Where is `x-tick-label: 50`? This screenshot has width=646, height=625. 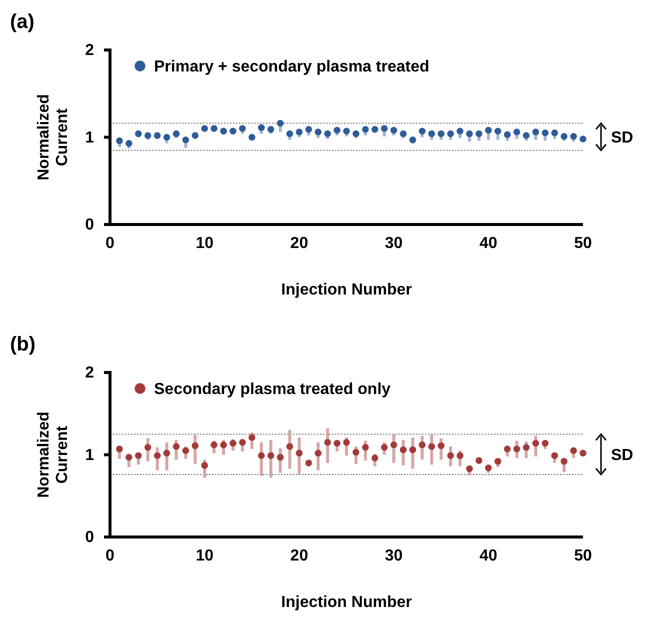 x-tick-label: 50 is located at coordinates (583, 243).